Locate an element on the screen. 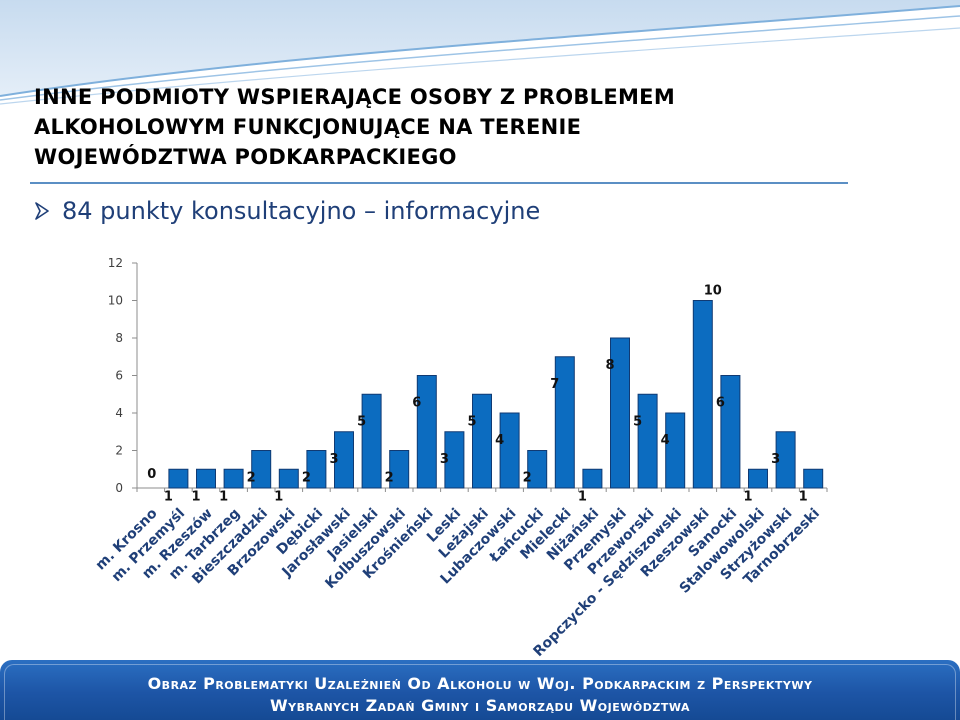 Image resolution: width=960 pixels, height=720 pixels. arrow-bullet-icon is located at coordinates (42, 211).